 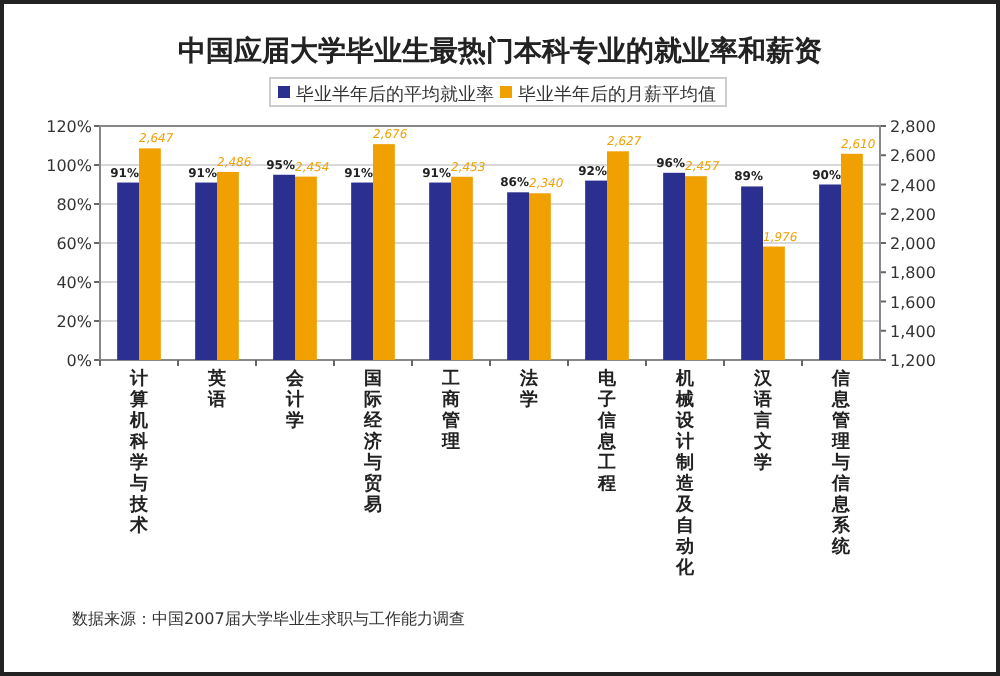 What do you see at coordinates (216, 389) in the screenshot?
I see `x-tick-label: 英语` at bounding box center [216, 389].